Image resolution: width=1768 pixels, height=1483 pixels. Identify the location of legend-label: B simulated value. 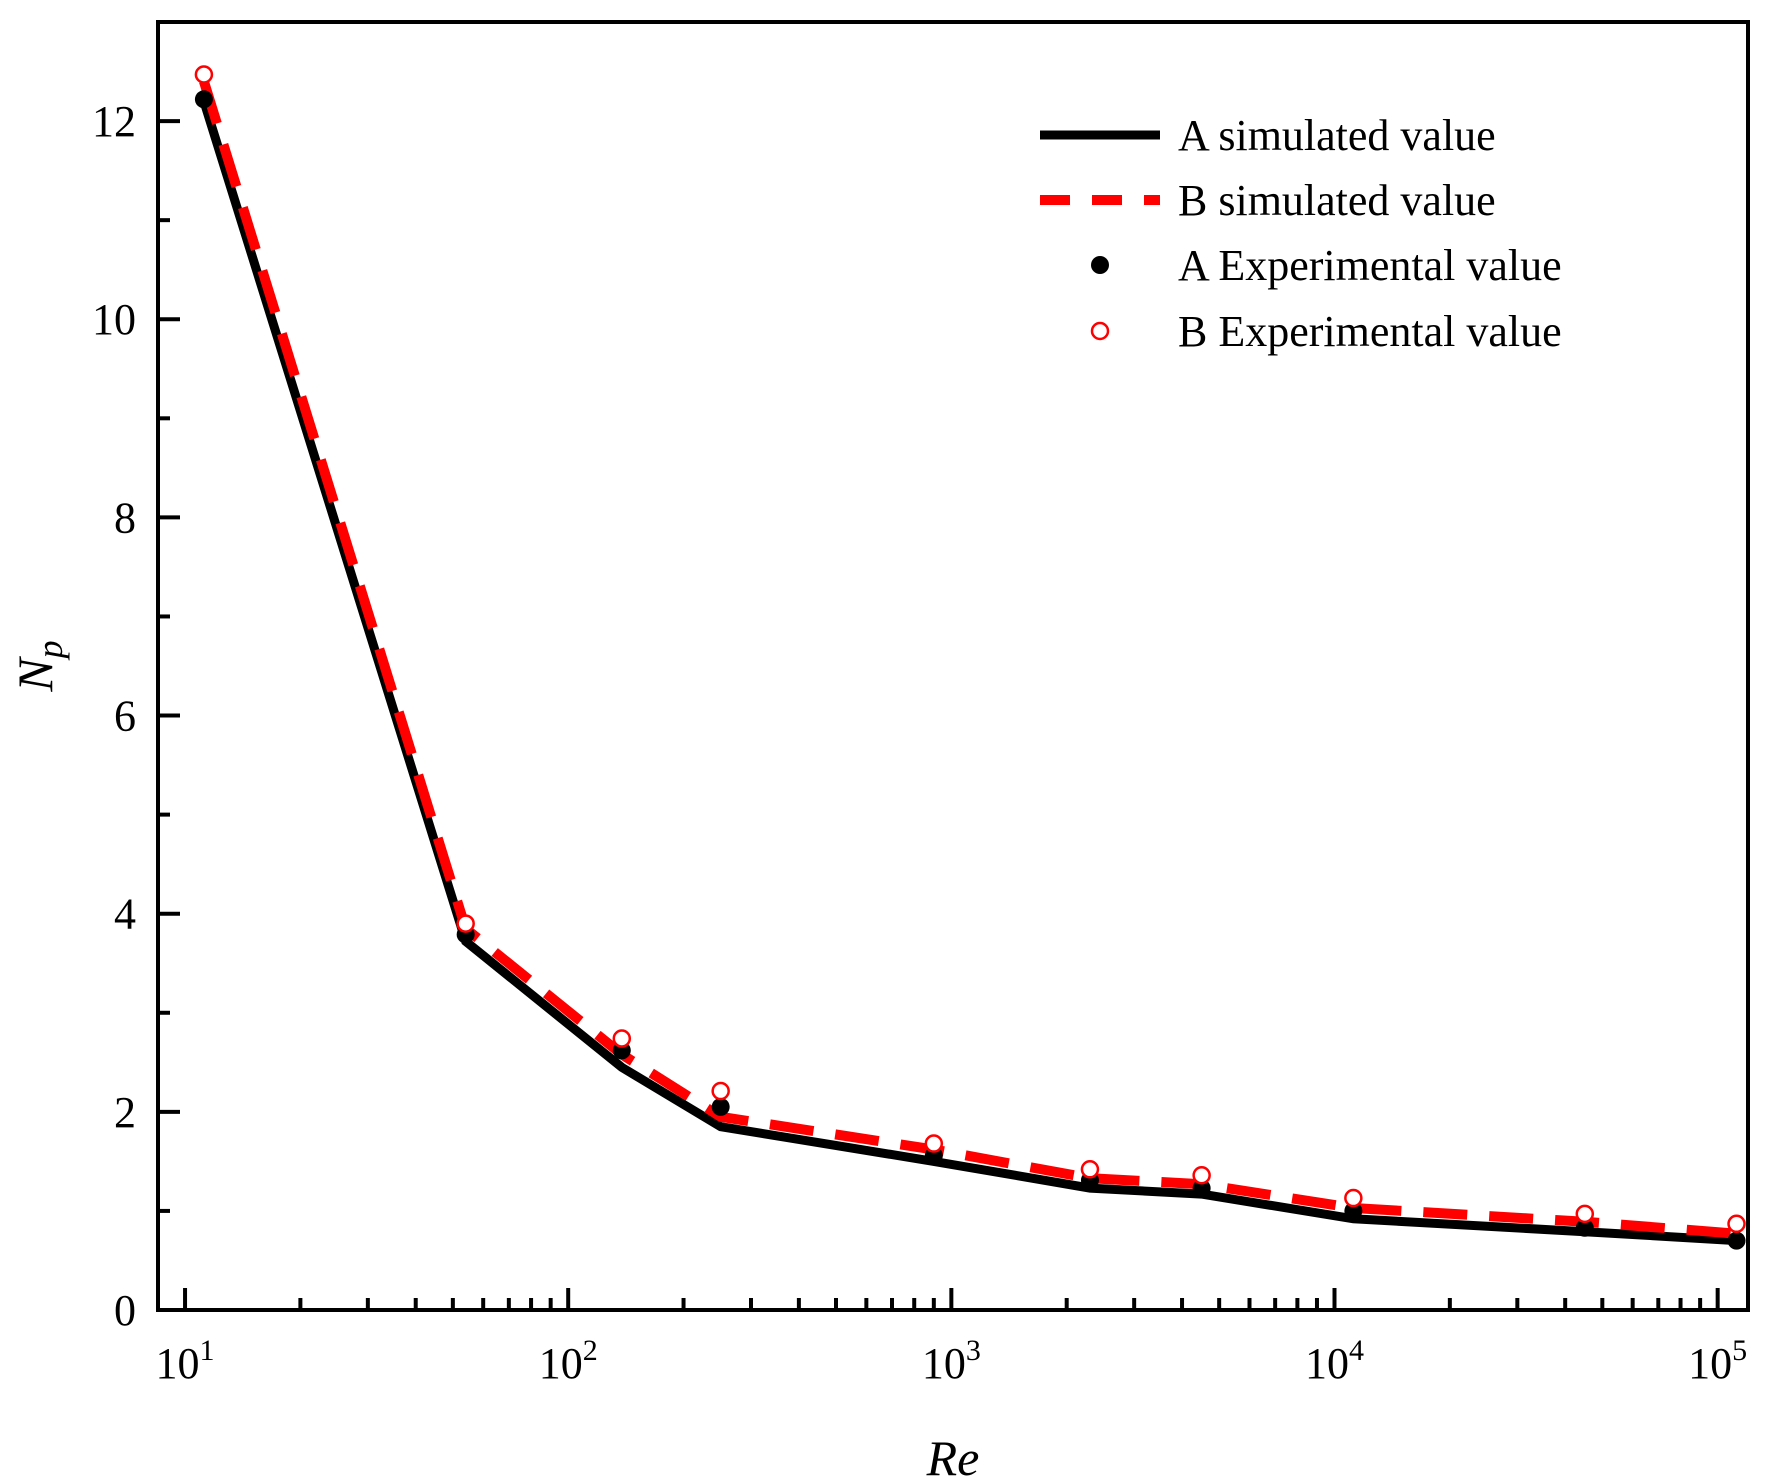
(1337, 200).